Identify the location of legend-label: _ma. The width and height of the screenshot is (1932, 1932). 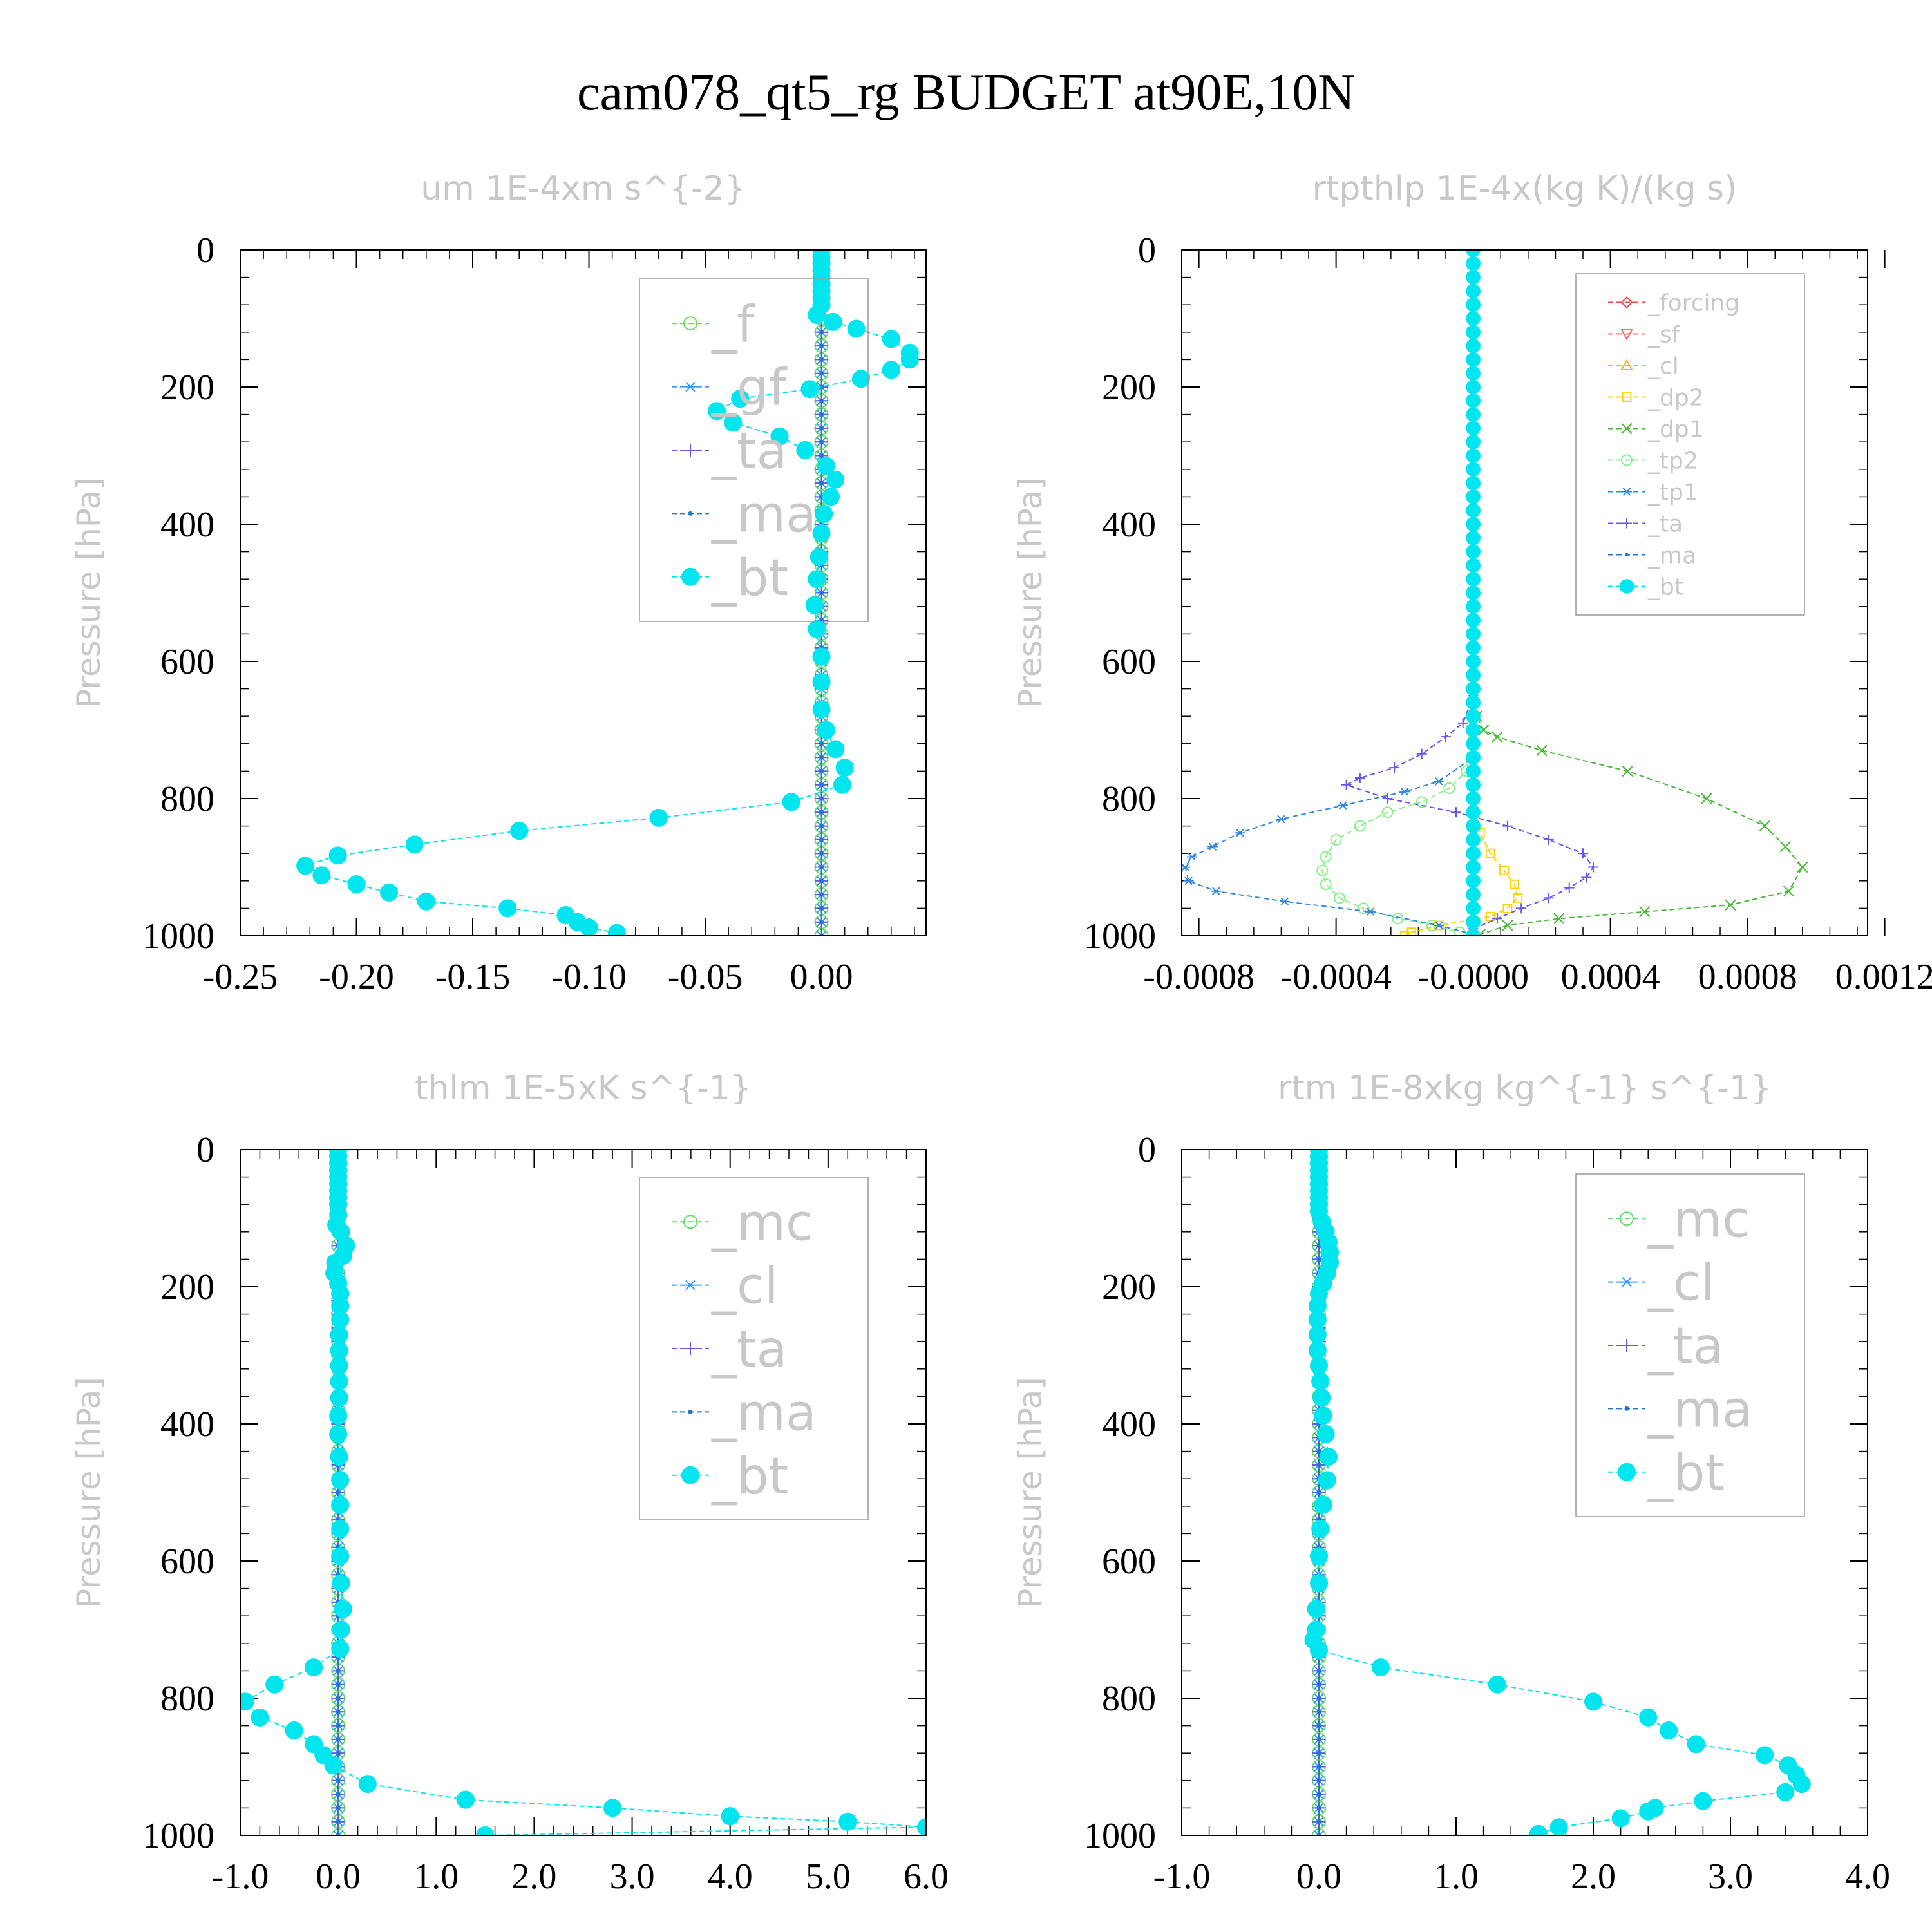
(1671, 555).